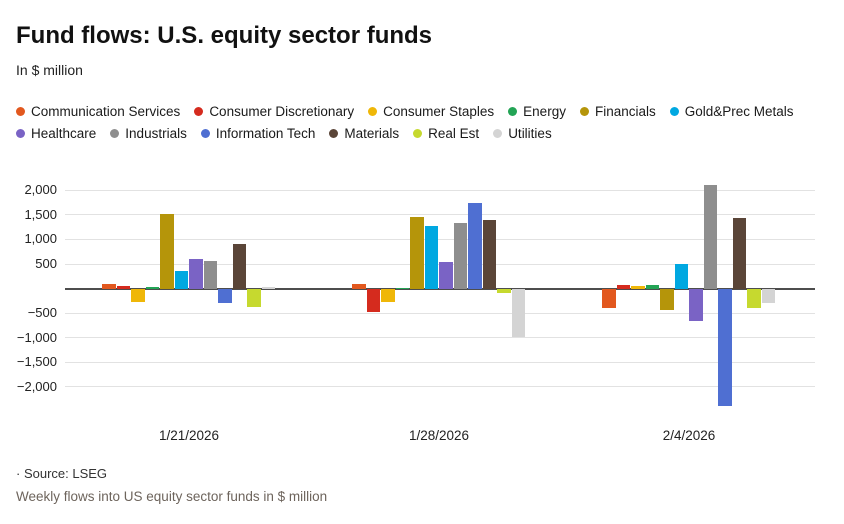 Image resolution: width=844 pixels, height=524 pixels. Describe the element at coordinates (20, 111) in the screenshot. I see `legend-dot-communication-services` at that location.